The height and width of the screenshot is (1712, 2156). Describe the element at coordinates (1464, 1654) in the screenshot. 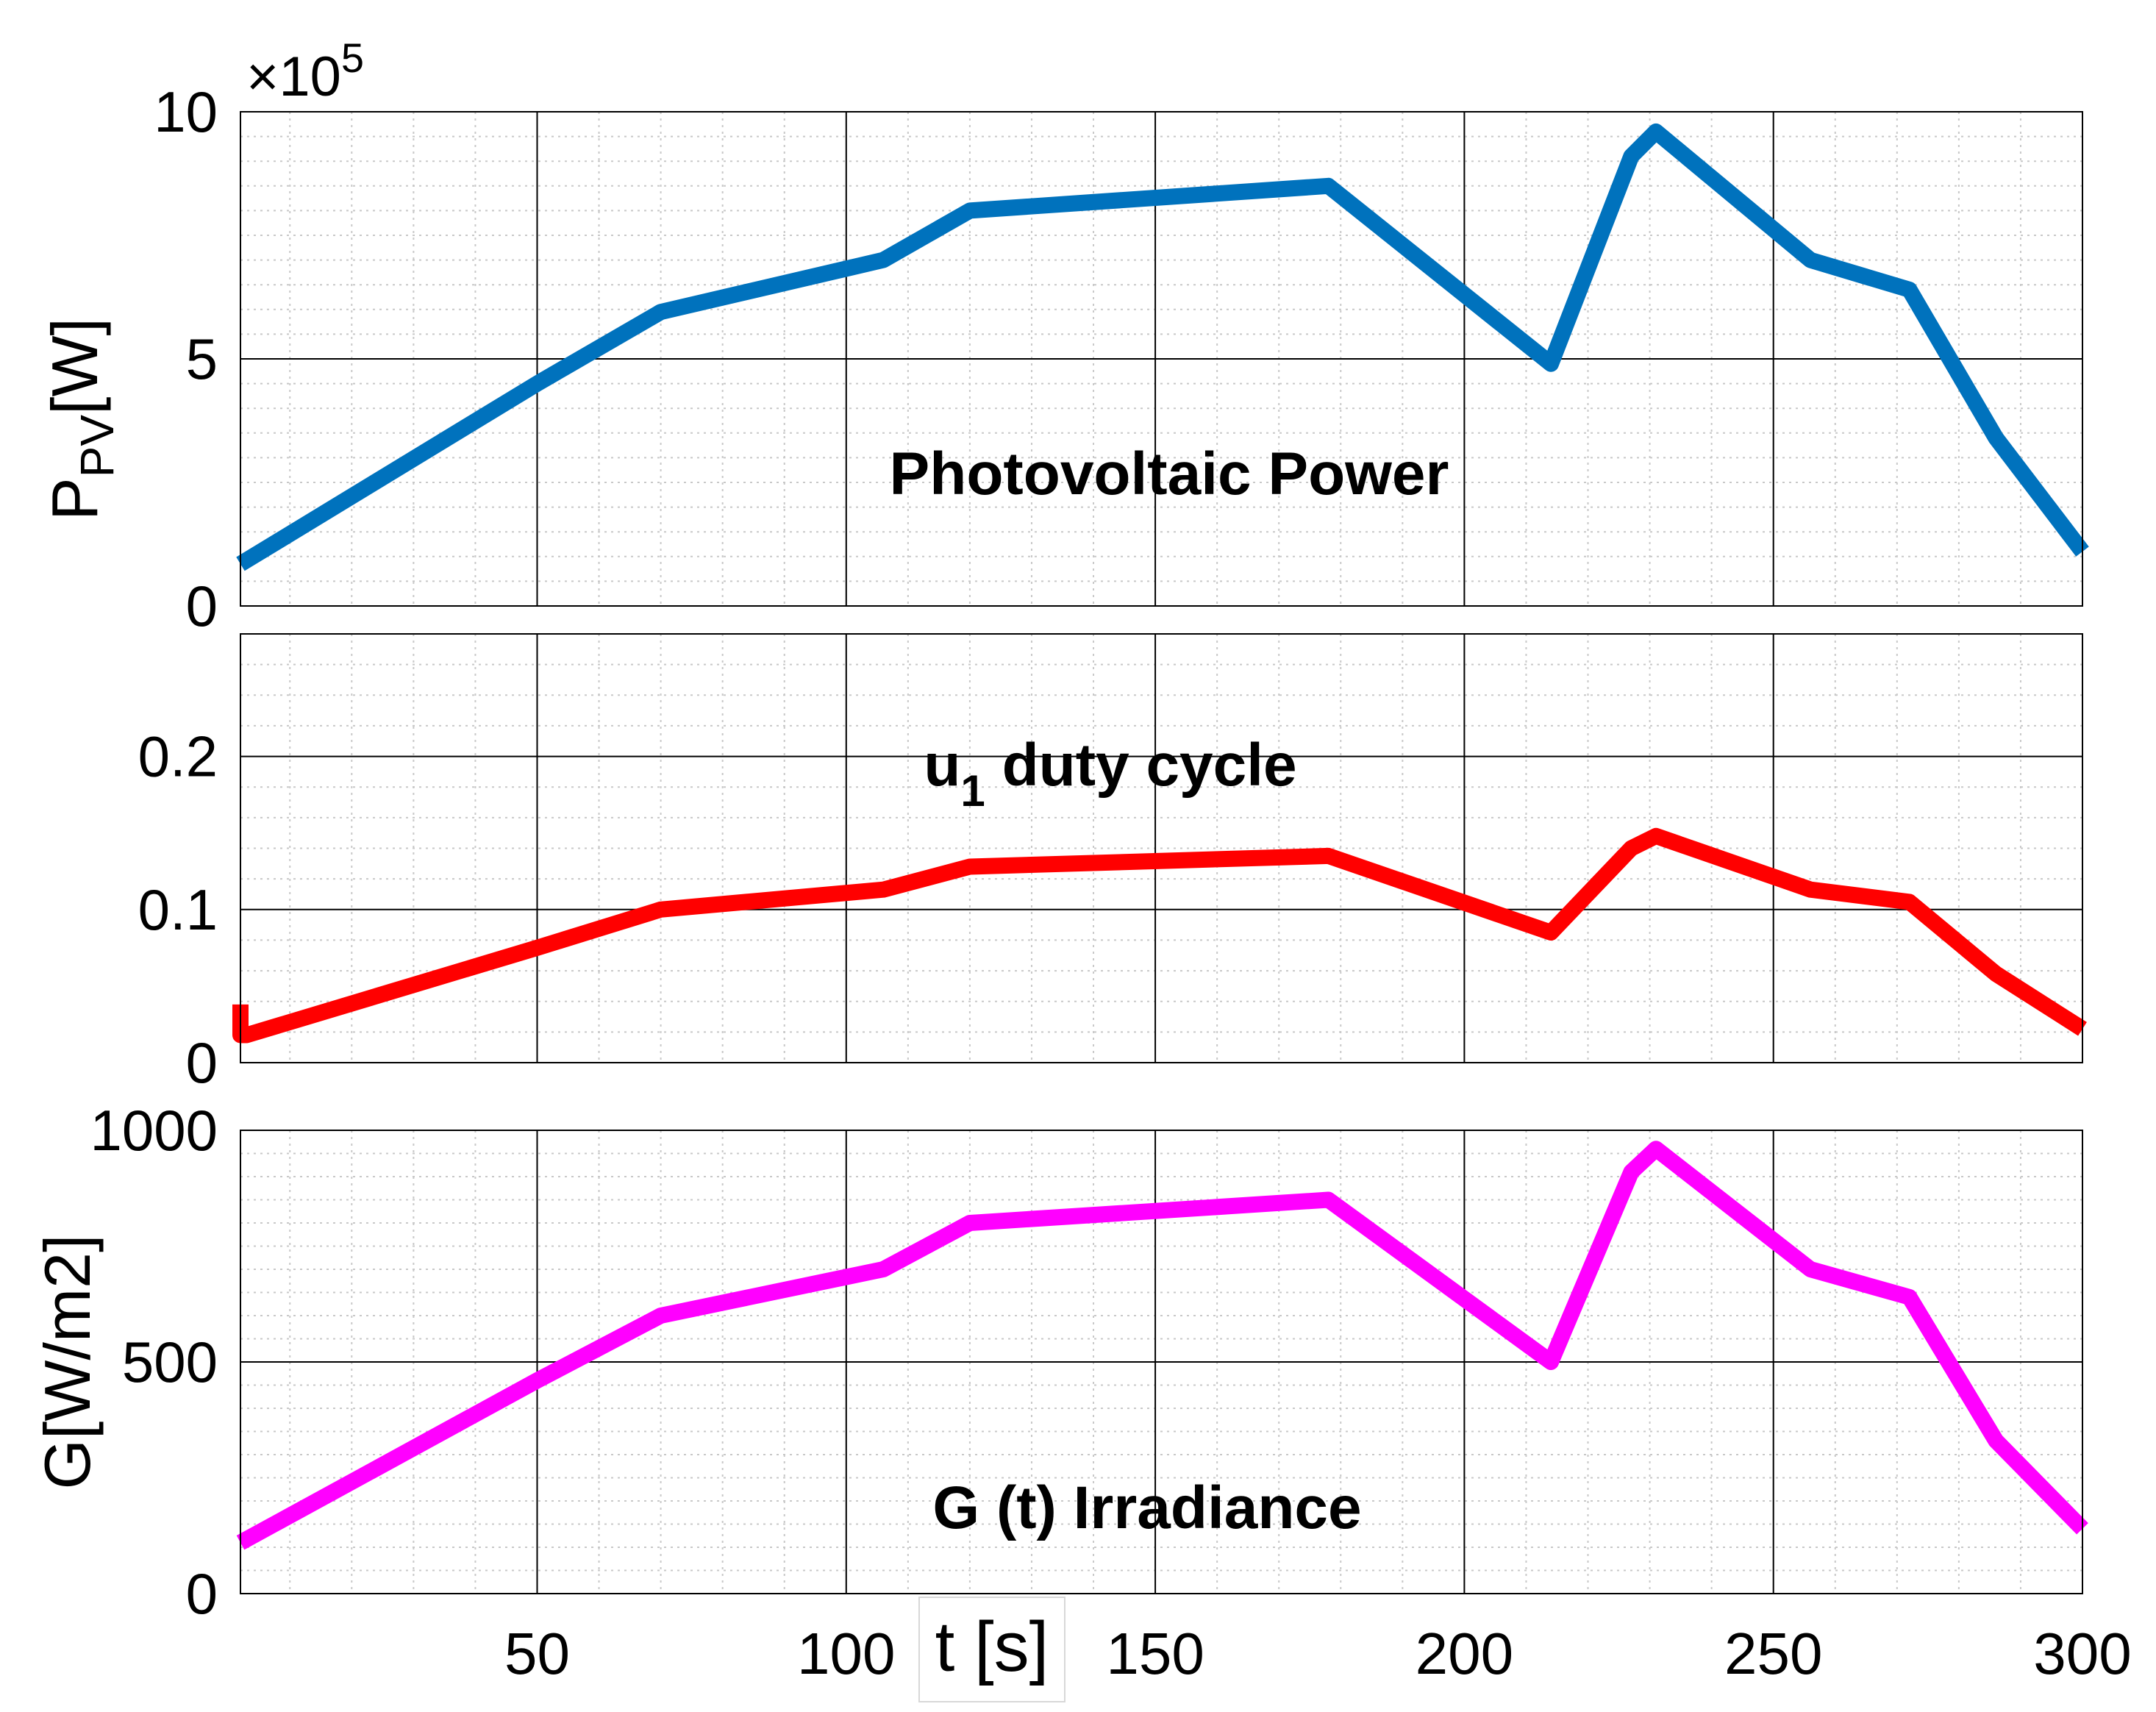

I see `x-tick-label: 200` at that location.